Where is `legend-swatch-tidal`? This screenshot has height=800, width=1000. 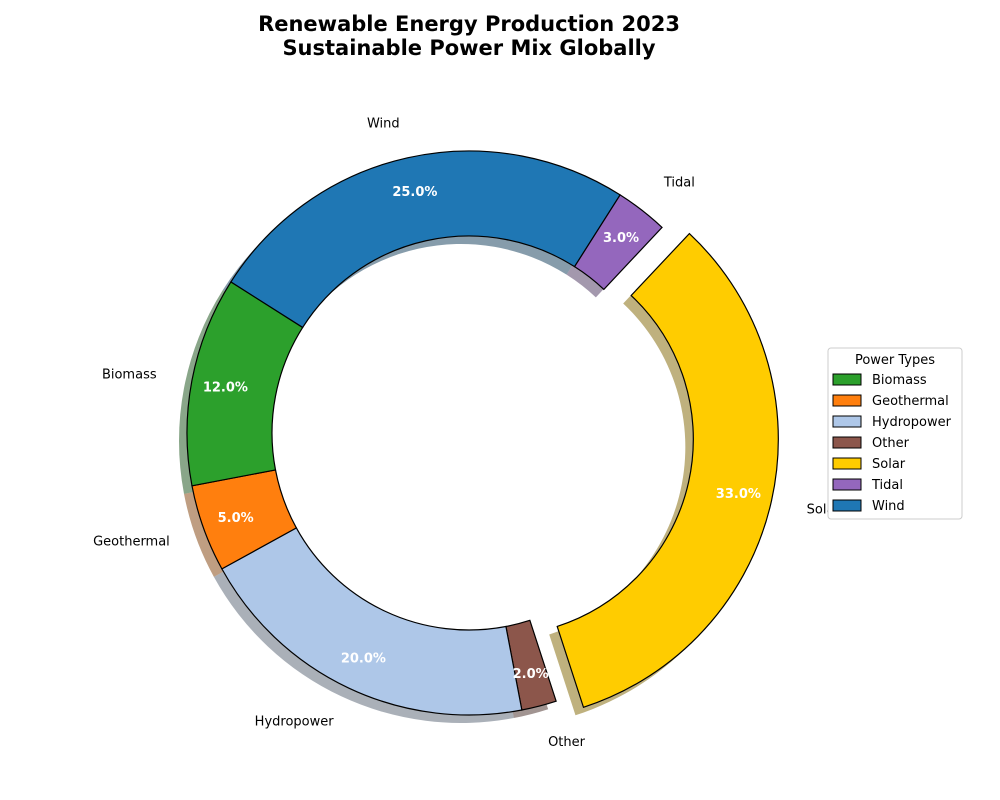 legend-swatch-tidal is located at coordinates (847, 484).